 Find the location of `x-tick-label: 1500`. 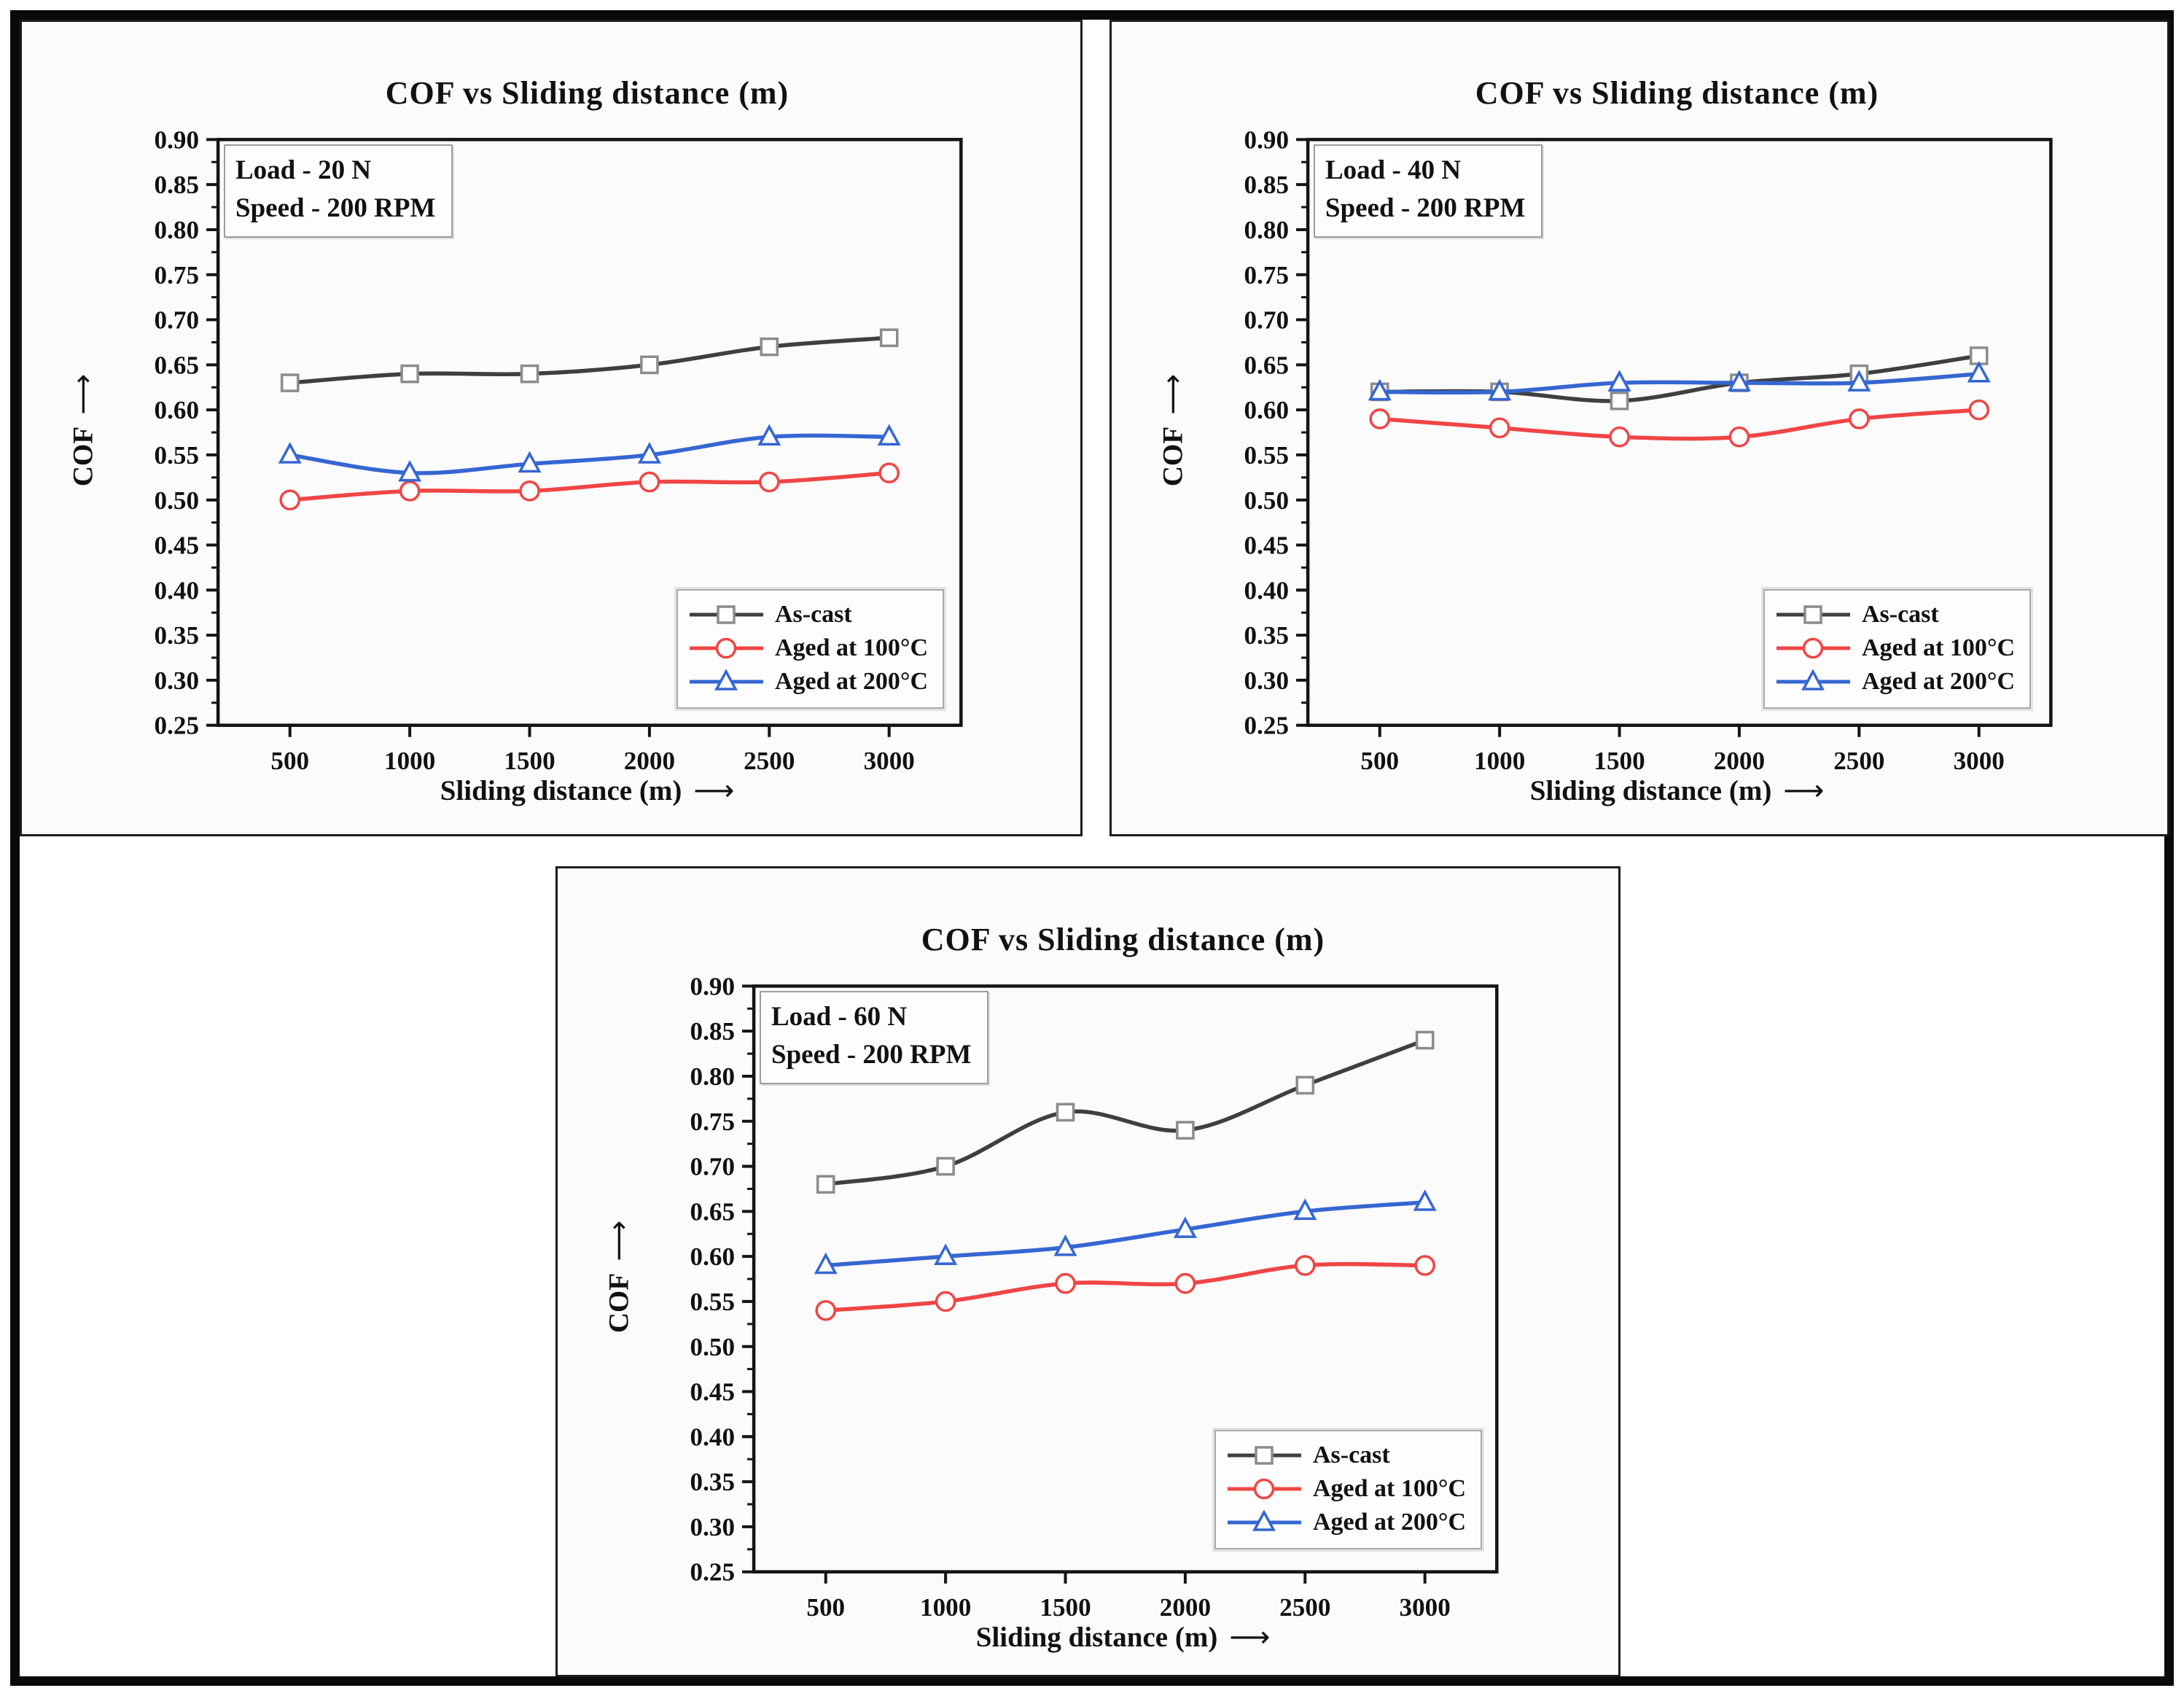

x-tick-label: 1500 is located at coordinates (1065, 1607).